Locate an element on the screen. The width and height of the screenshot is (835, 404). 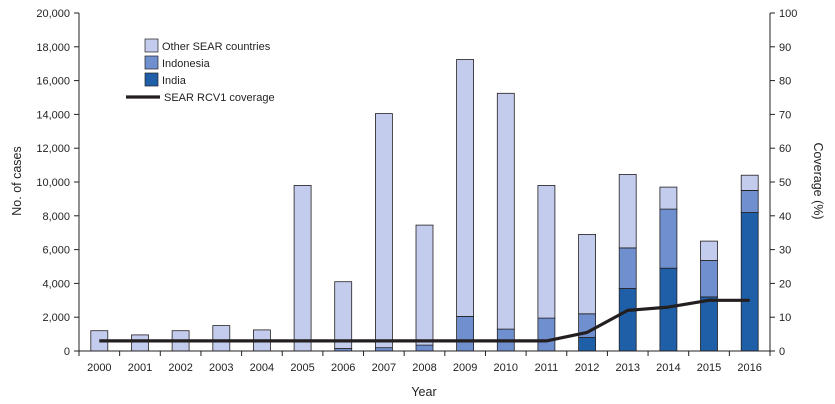
y-tick-label-right: 100 is located at coordinates (788, 14).